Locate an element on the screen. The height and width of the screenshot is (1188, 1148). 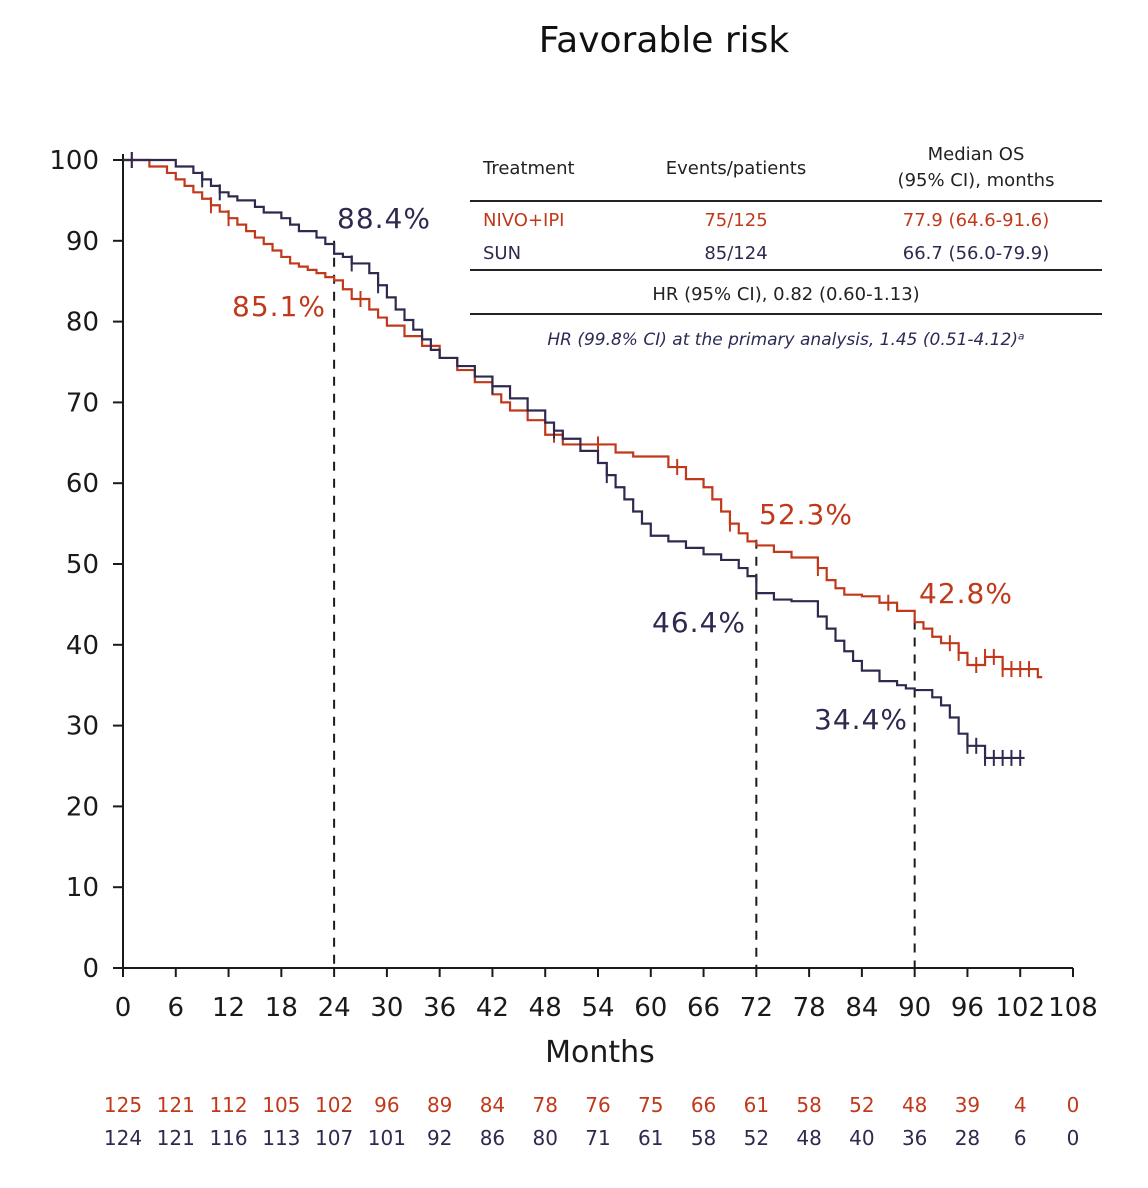
at-risk-count: 124 is located at coordinates (123, 1138).